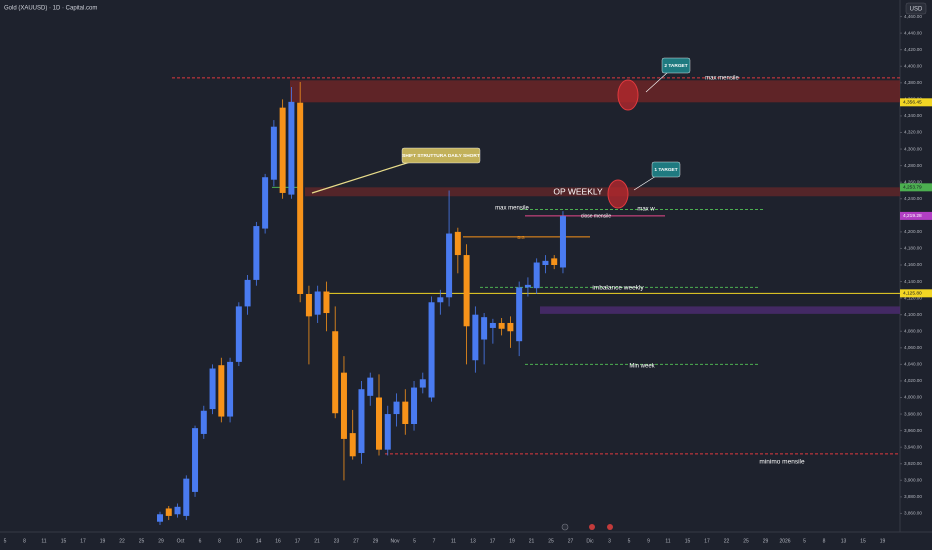  What do you see at coordinates (913, 446) in the screenshot?
I see `y-tick-label: 3,940.00` at bounding box center [913, 446].